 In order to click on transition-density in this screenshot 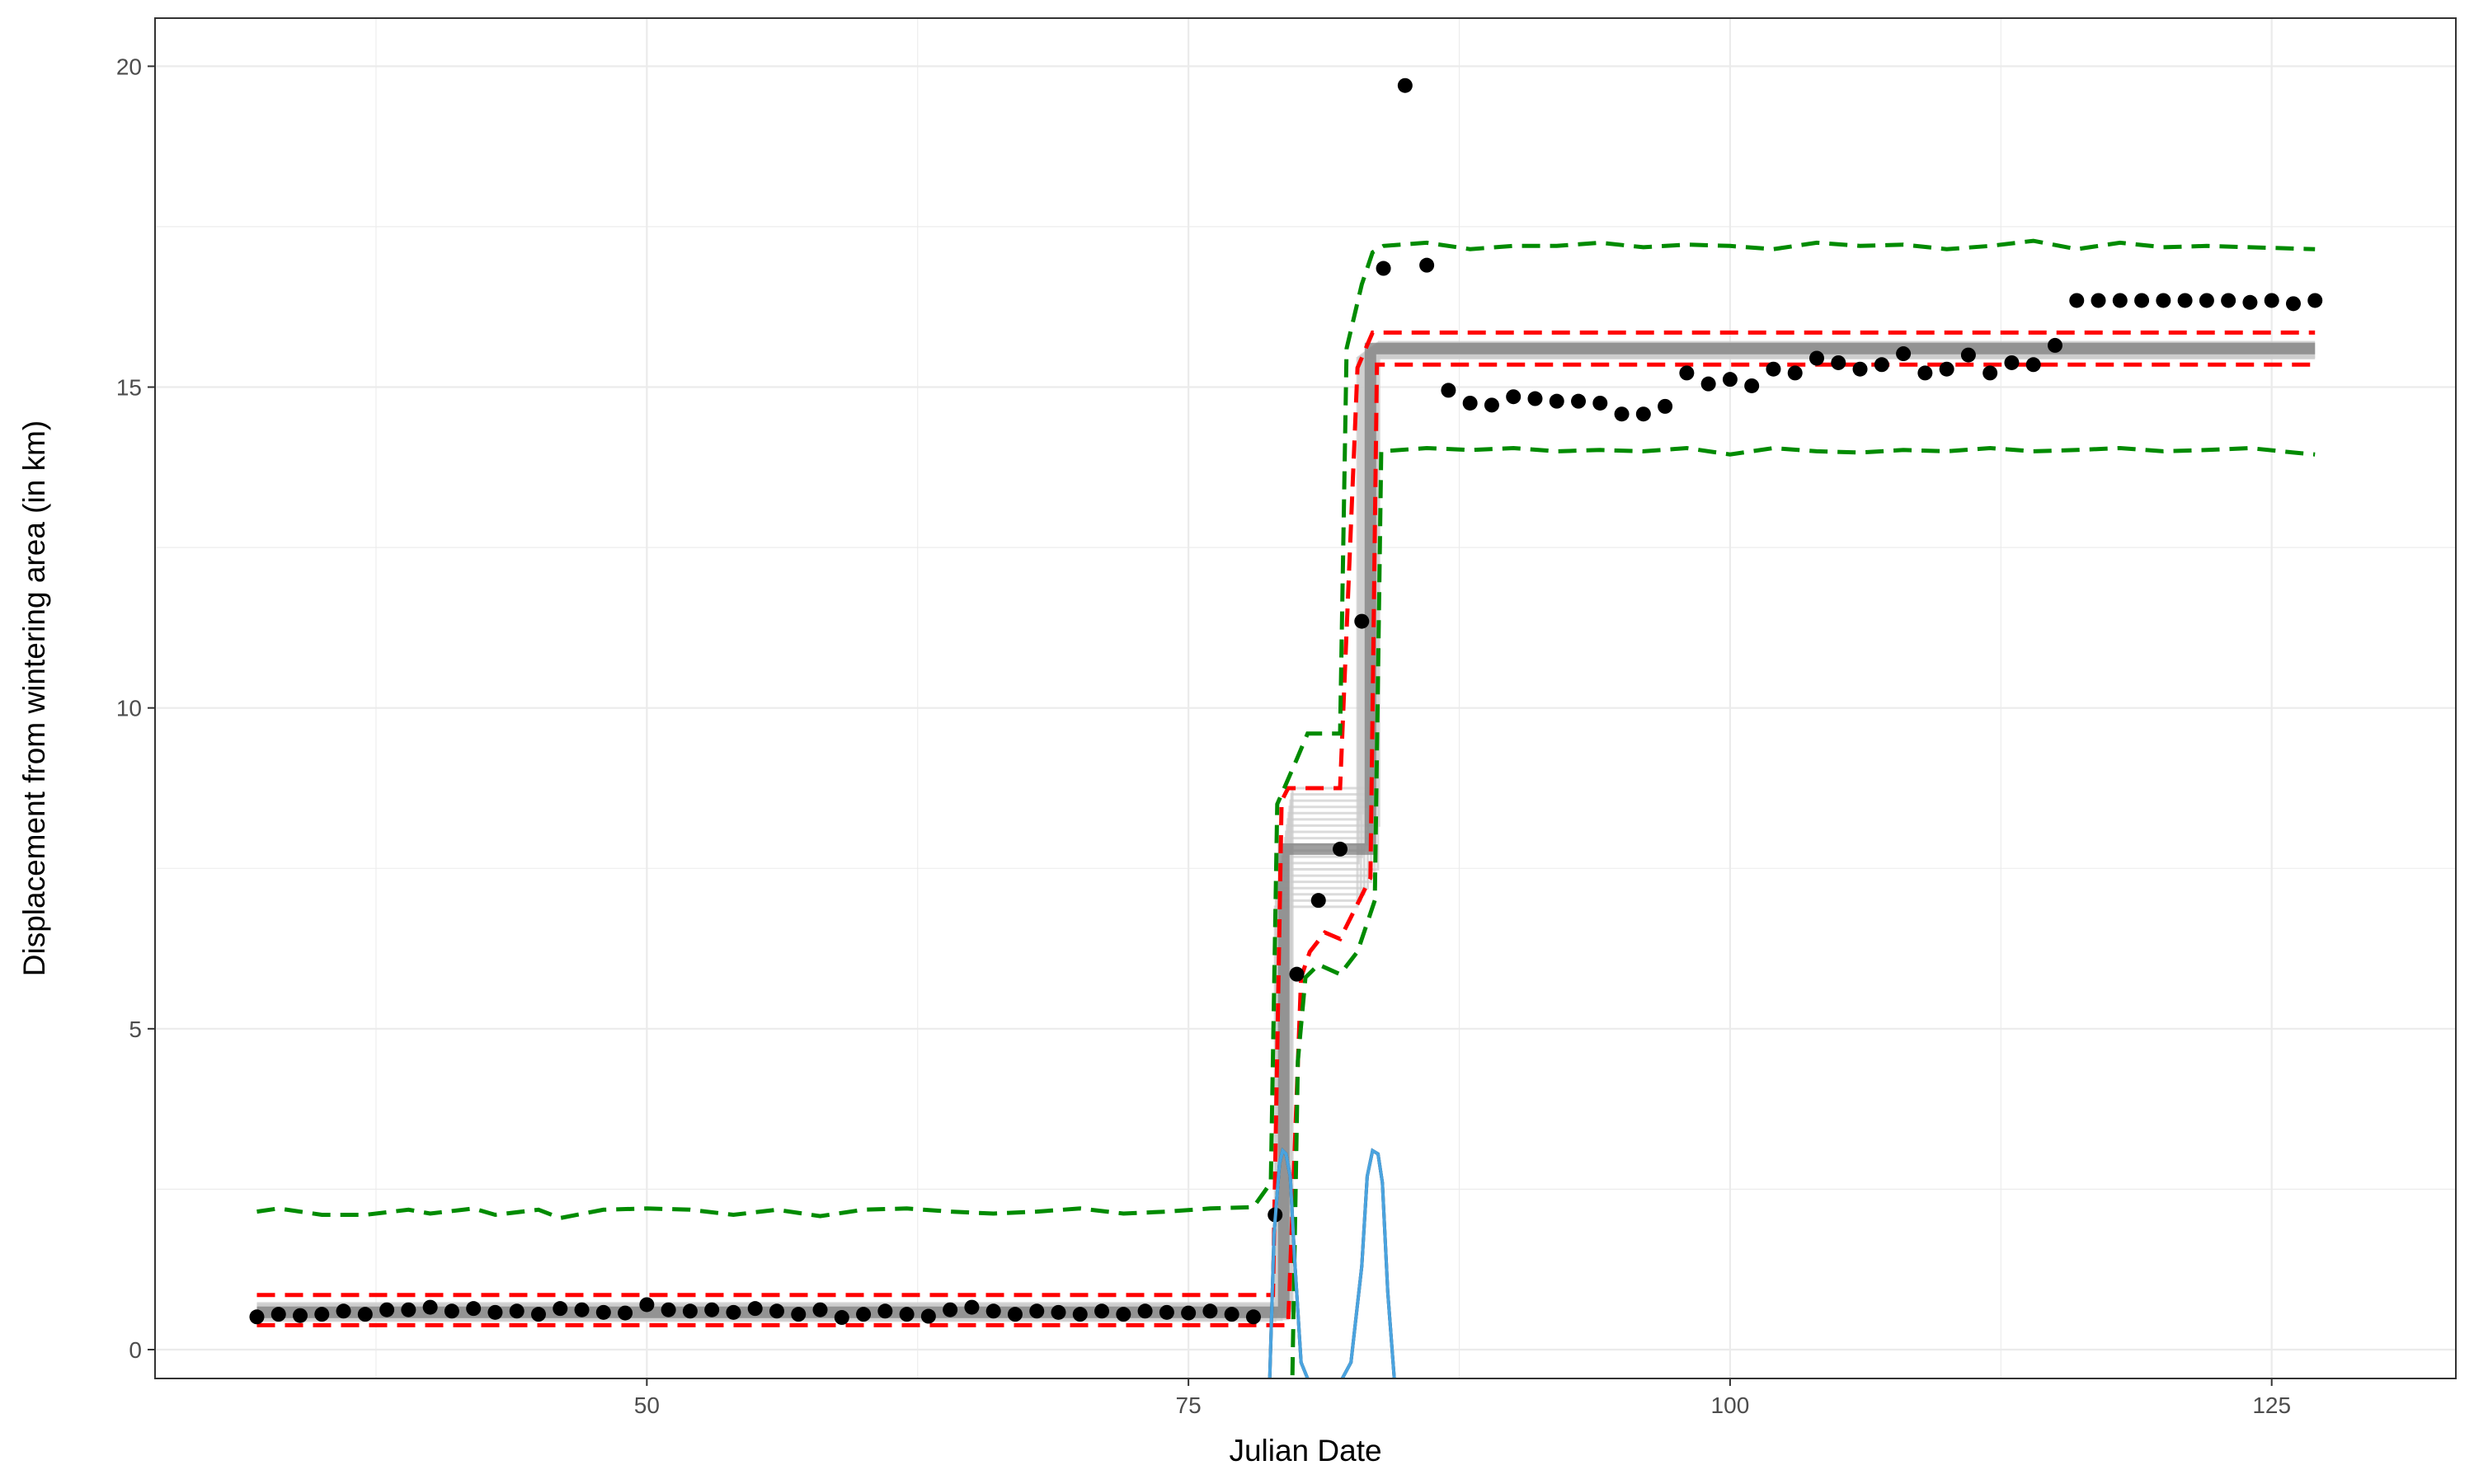, I will do `click(1332, 1262)`.